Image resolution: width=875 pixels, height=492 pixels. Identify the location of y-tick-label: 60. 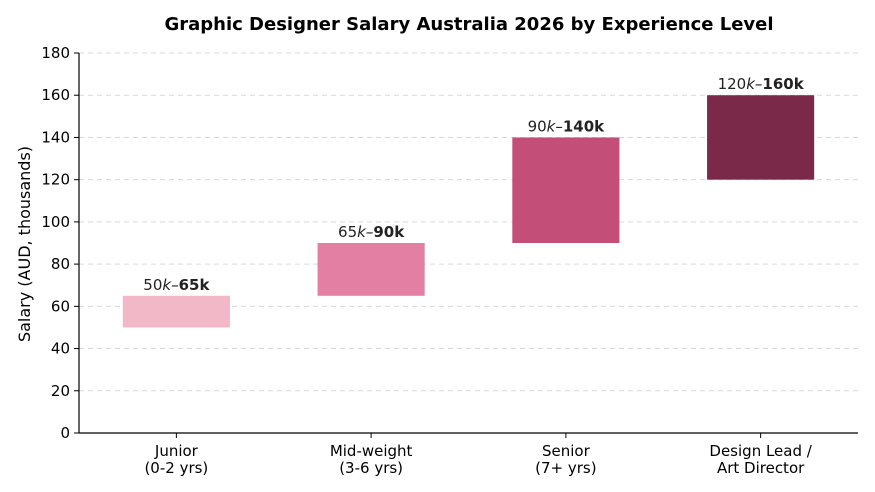
(60, 306).